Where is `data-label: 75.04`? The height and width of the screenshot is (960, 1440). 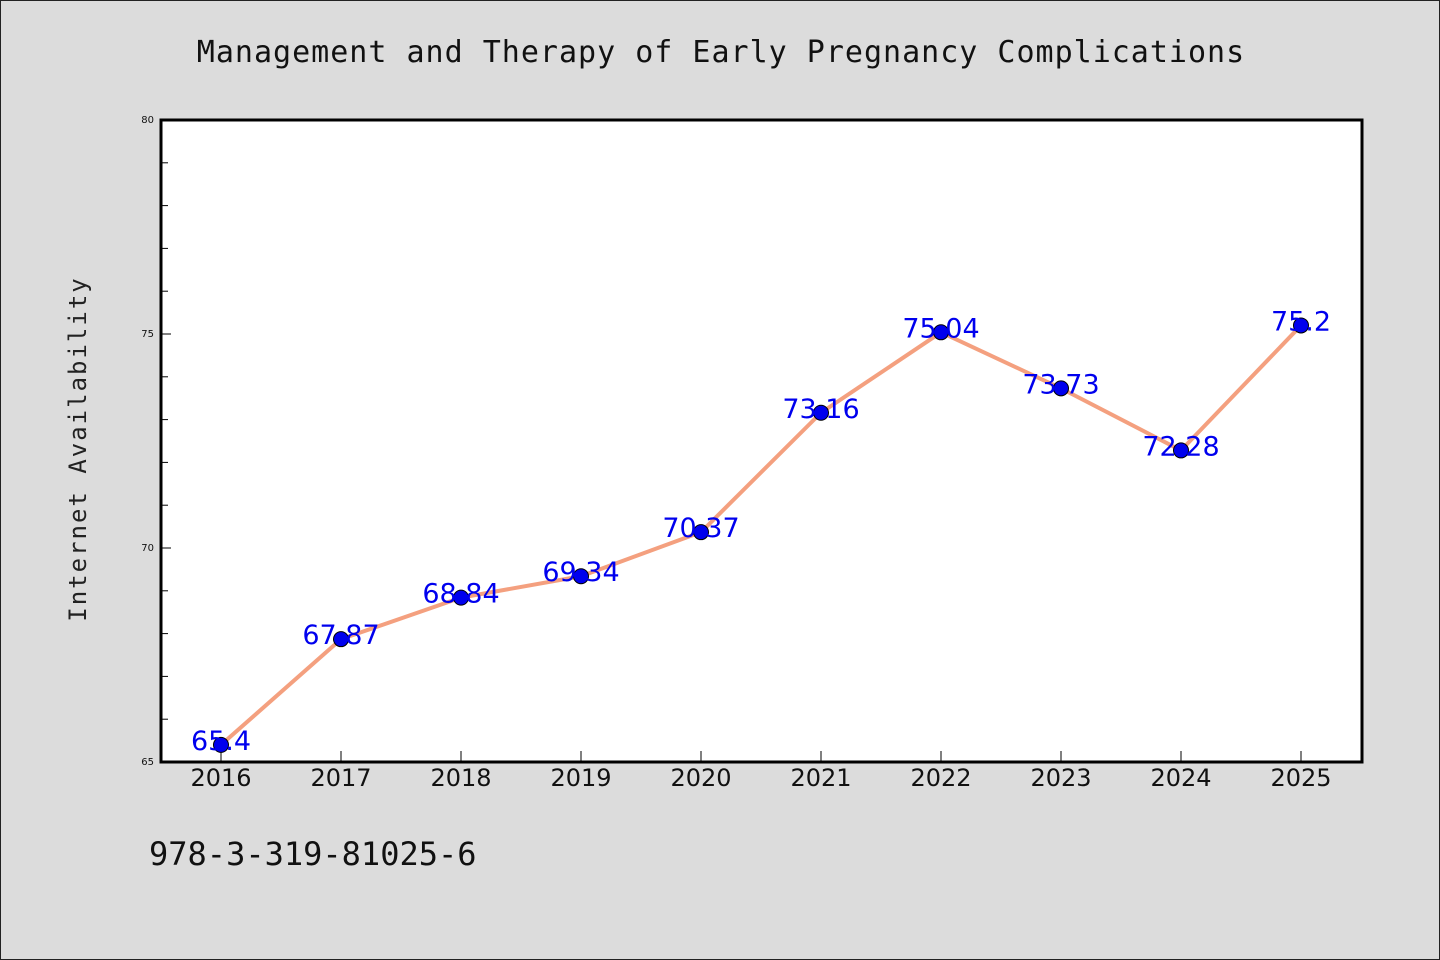
data-label: 75.04 is located at coordinates (940, 328).